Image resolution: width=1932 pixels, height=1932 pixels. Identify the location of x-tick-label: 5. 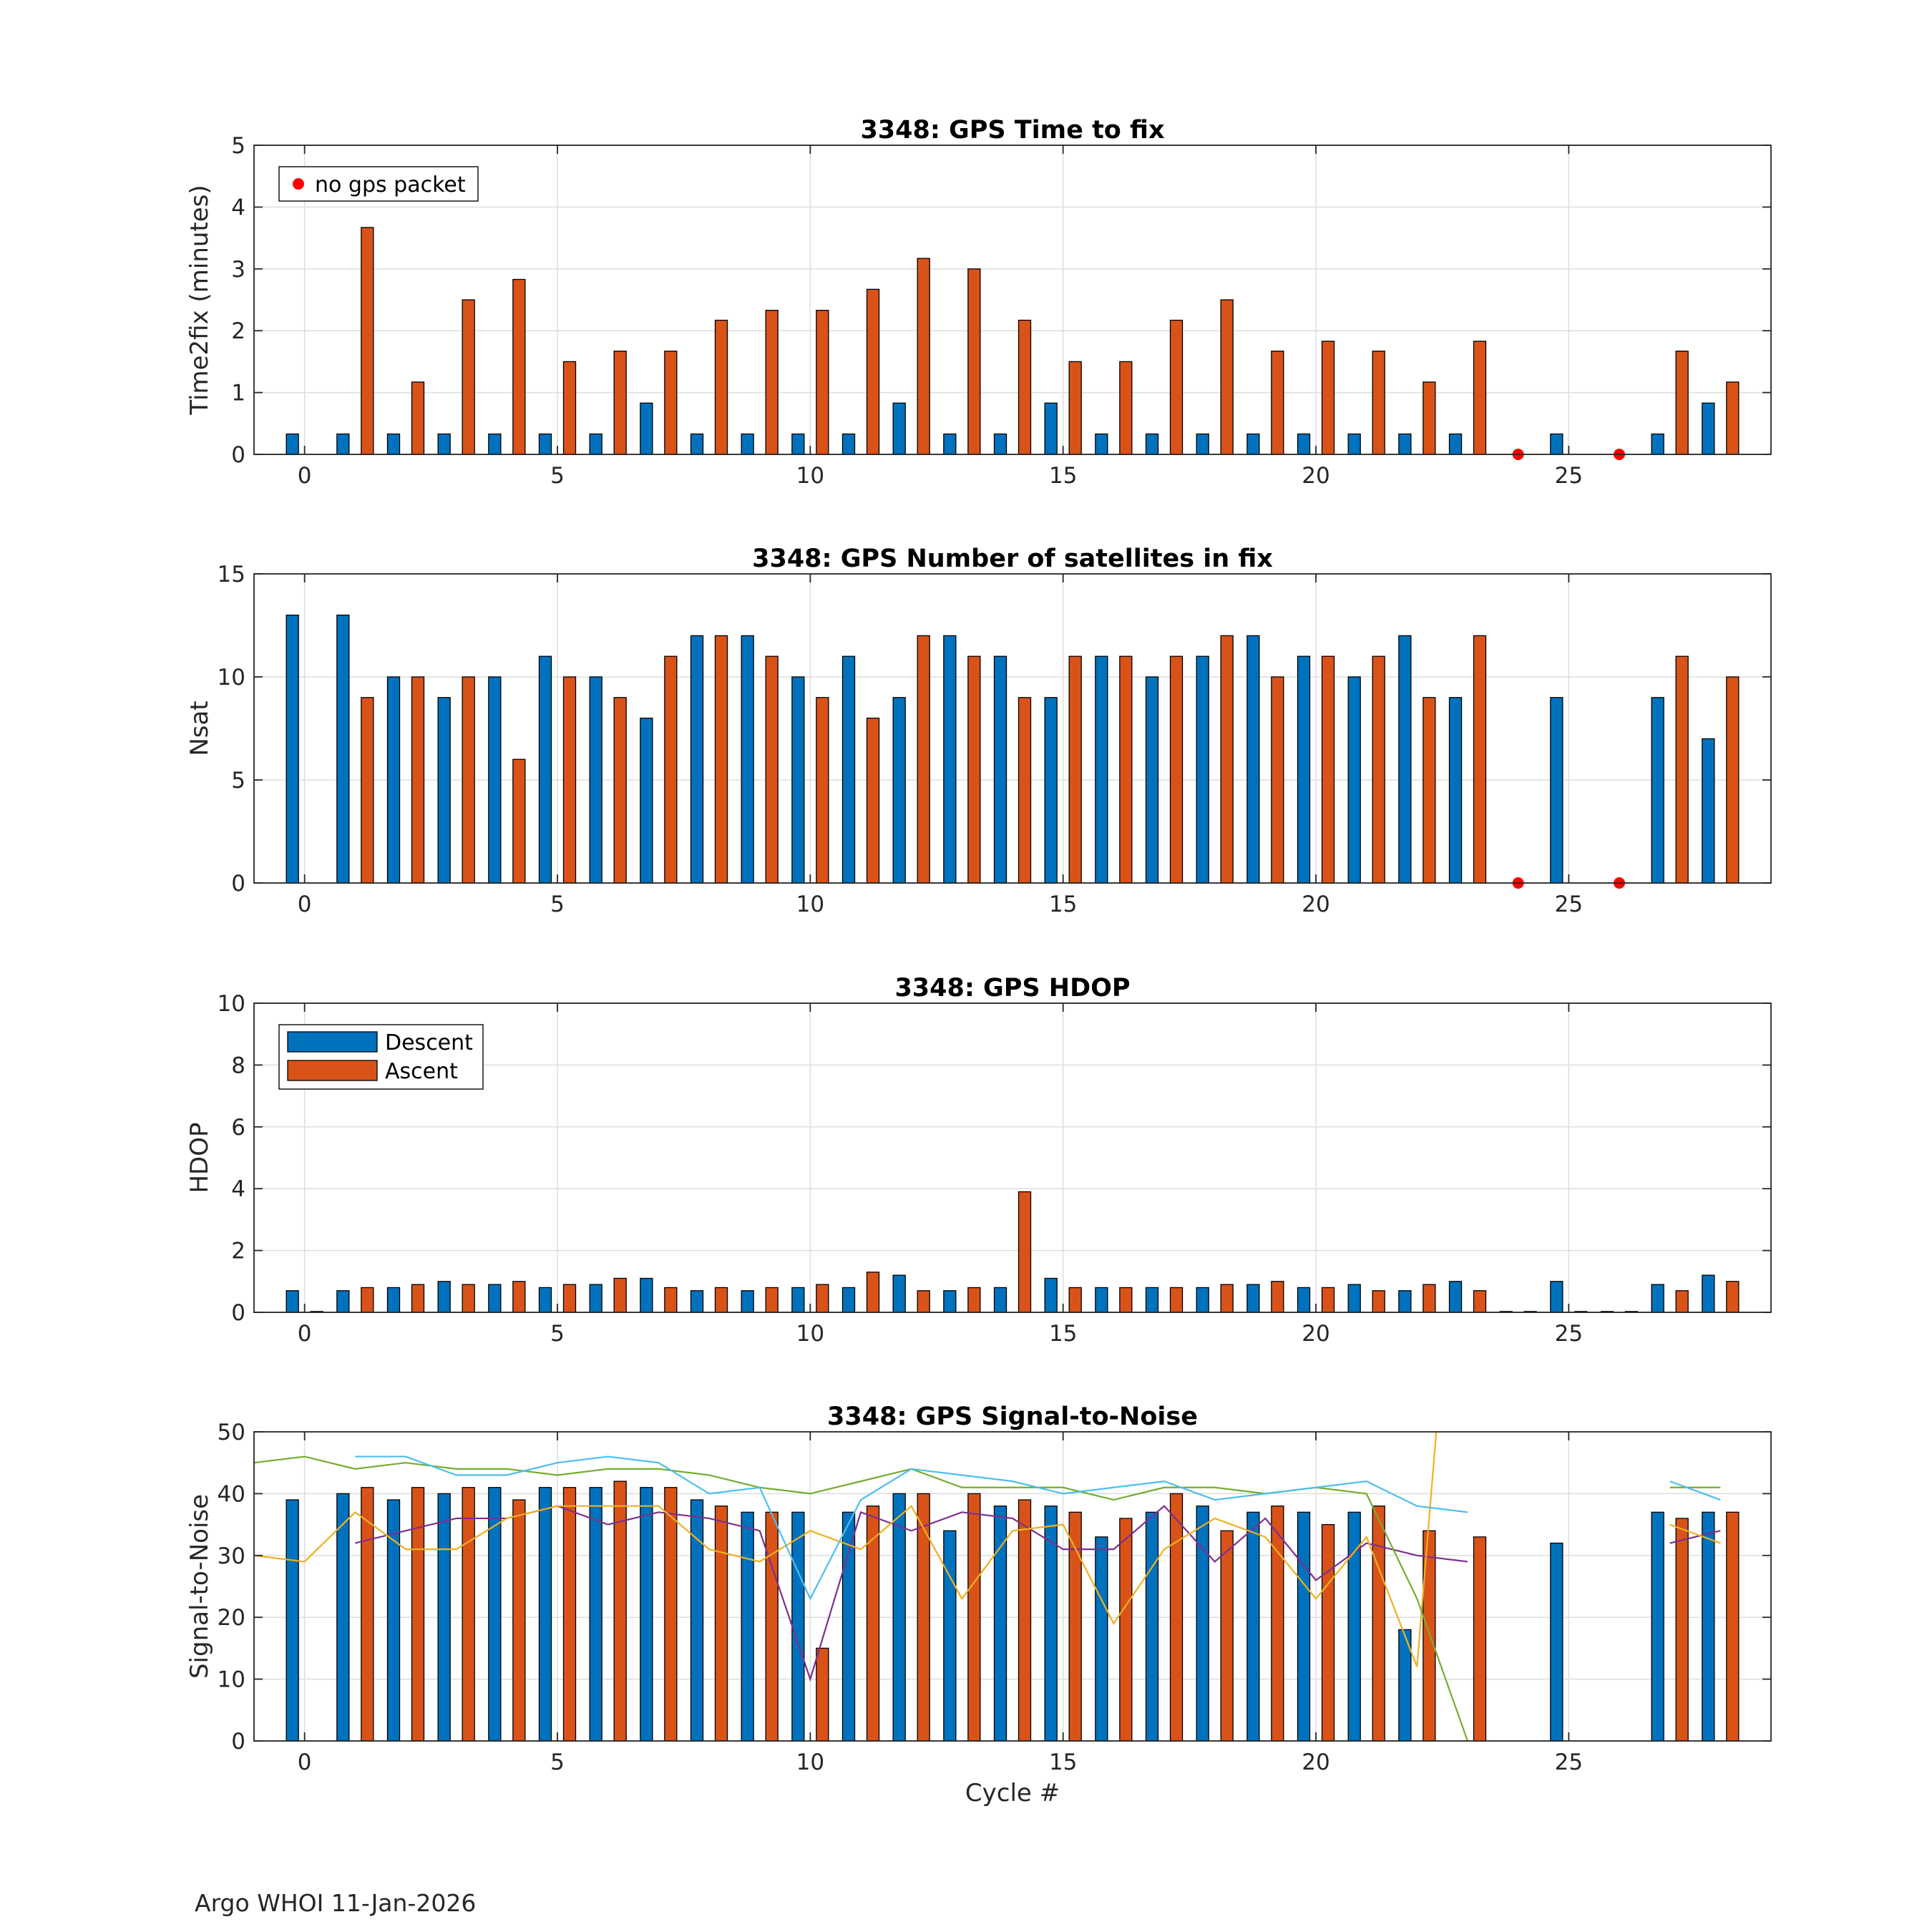
(557, 1762).